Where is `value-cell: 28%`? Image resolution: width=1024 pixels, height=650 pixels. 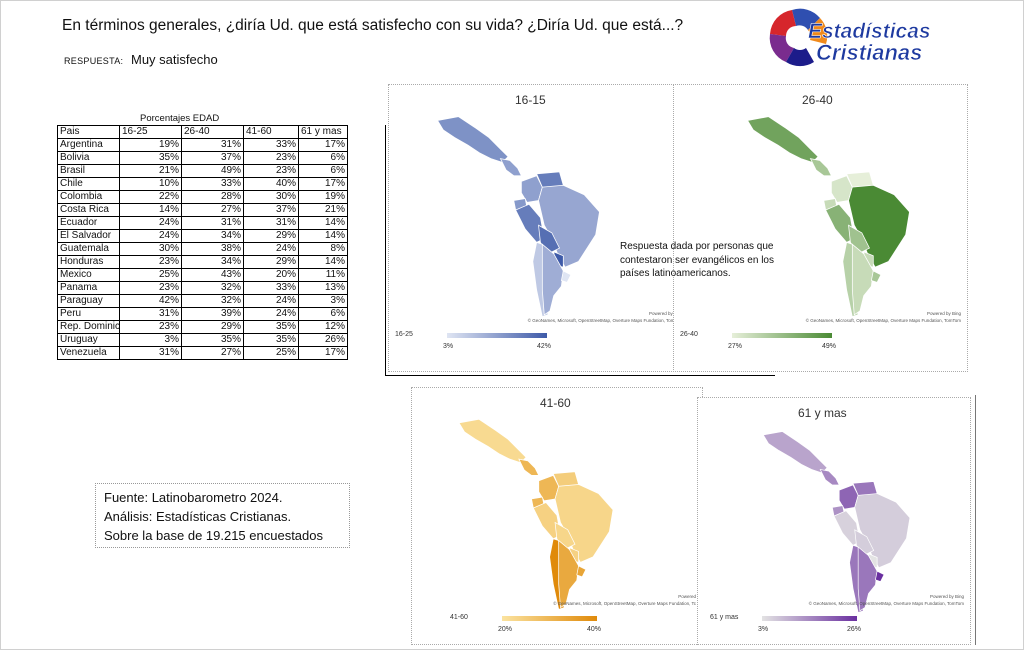
value-cell: 28% is located at coordinates (212, 197).